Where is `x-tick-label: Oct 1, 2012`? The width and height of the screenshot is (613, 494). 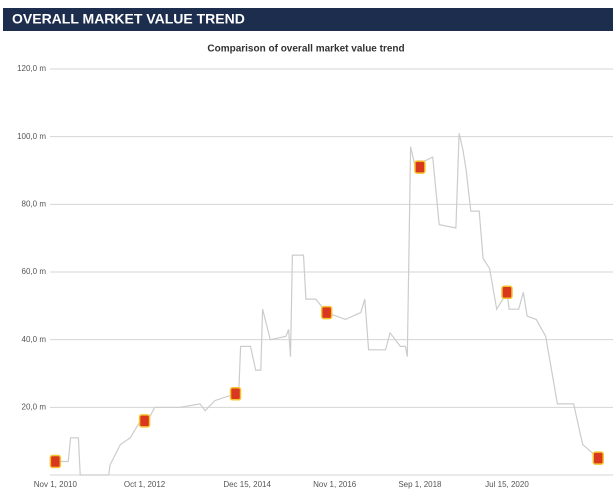
x-tick-label: Oct 1, 2012 is located at coordinates (145, 484).